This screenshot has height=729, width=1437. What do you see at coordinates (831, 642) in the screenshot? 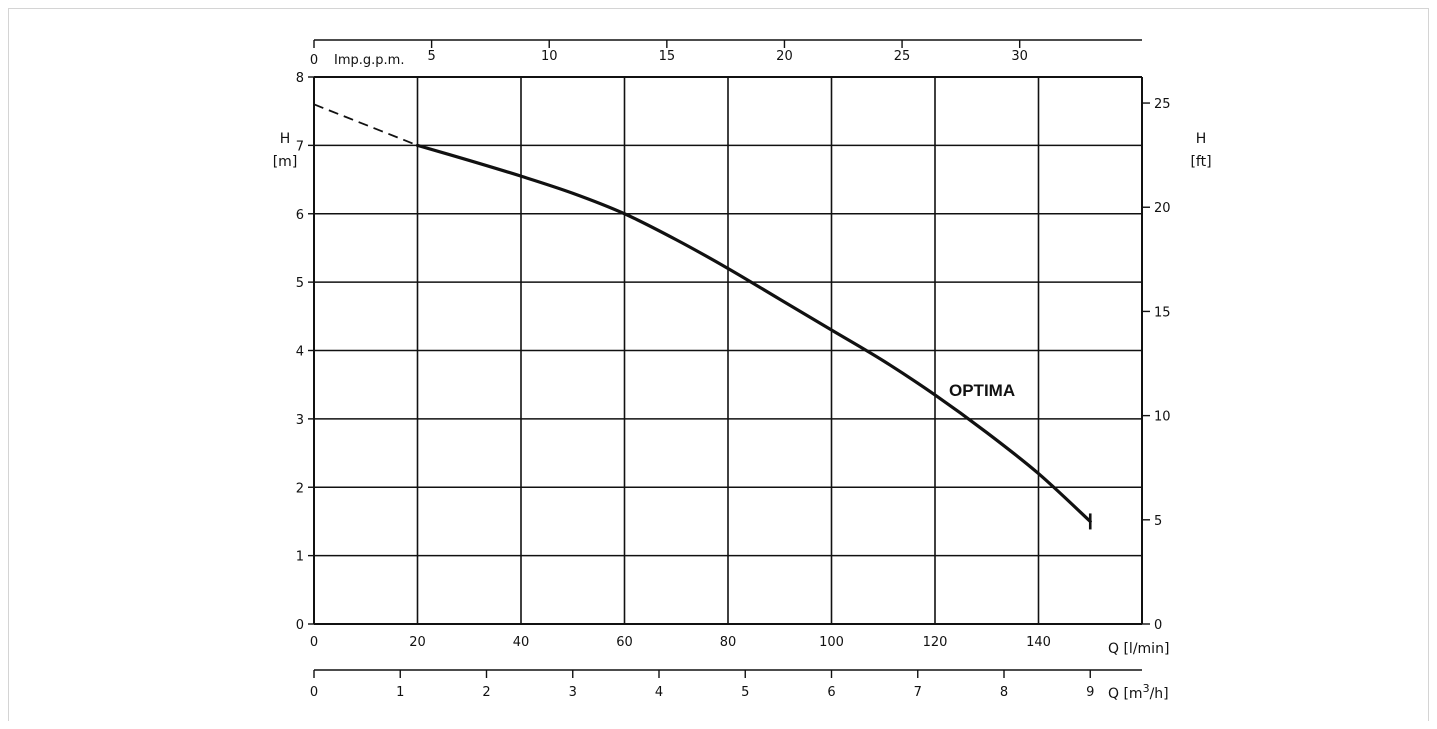
I see `bottom-tick-label: 100` at bounding box center [831, 642].